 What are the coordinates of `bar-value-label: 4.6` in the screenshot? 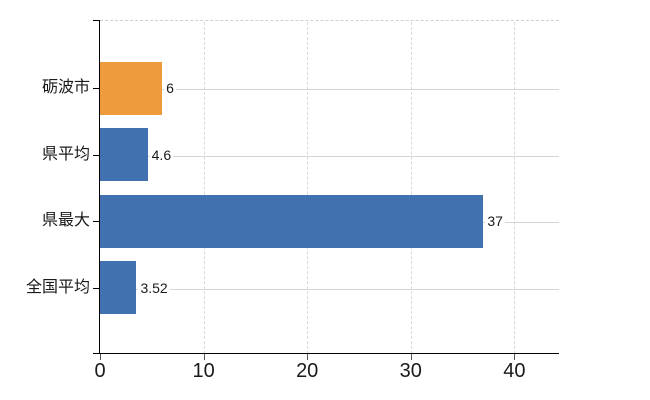 It's located at (161, 154).